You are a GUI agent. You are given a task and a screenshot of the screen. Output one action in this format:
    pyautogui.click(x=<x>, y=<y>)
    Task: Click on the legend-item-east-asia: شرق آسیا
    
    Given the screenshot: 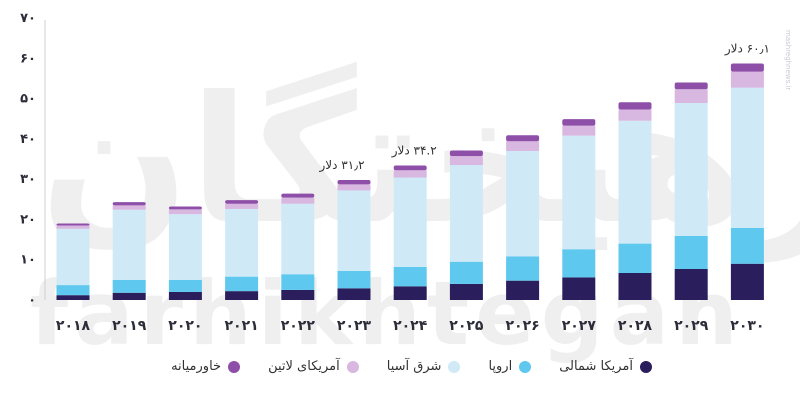 What is the action you would take?
    pyautogui.click(x=424, y=366)
    